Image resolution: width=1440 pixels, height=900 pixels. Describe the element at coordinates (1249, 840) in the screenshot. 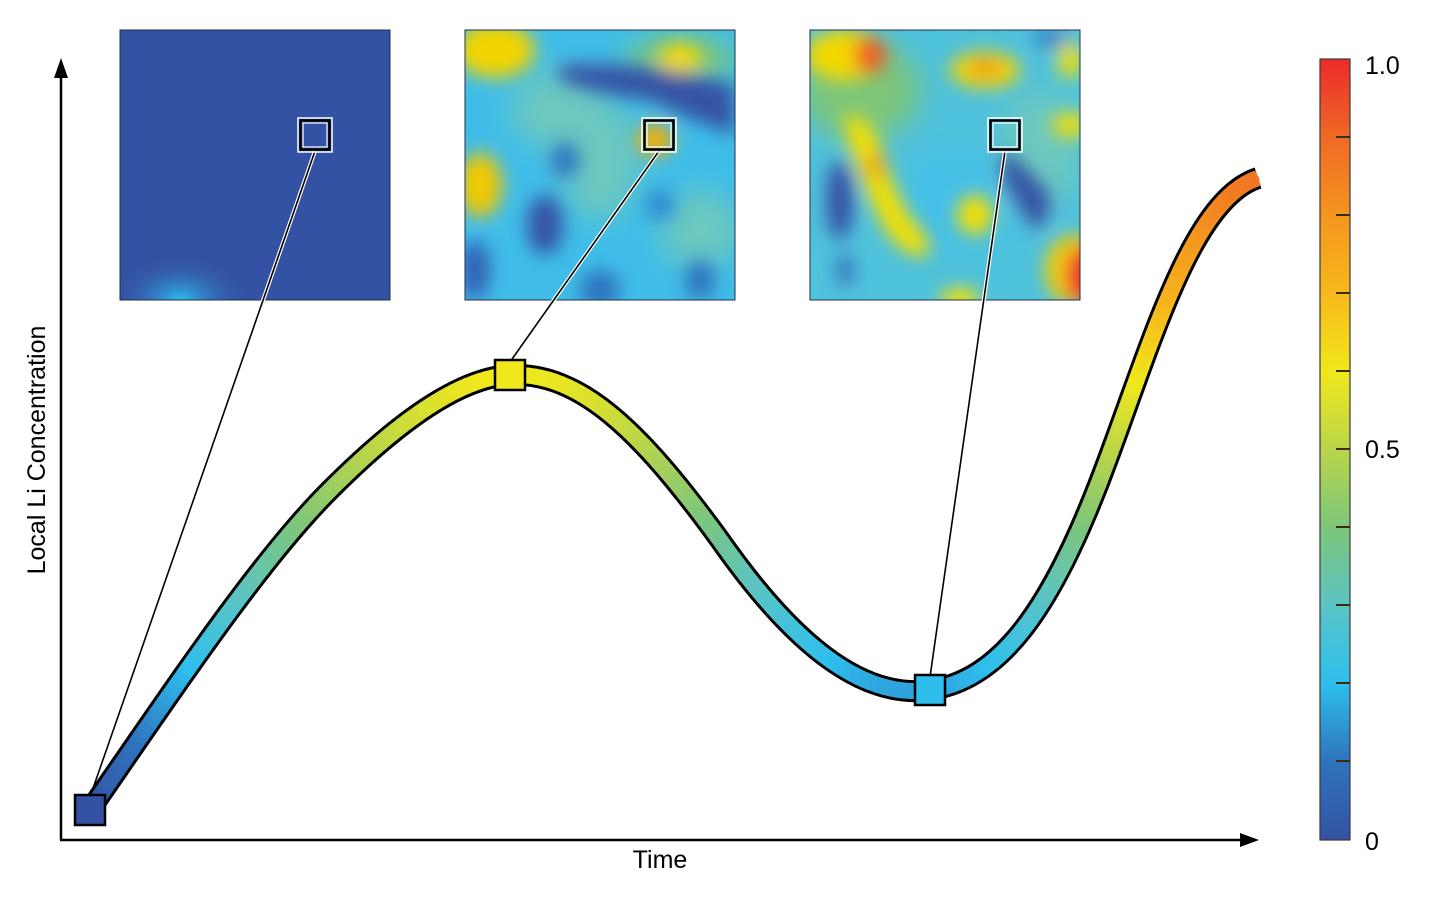

I see `x-axis-arrow-icon` at that location.